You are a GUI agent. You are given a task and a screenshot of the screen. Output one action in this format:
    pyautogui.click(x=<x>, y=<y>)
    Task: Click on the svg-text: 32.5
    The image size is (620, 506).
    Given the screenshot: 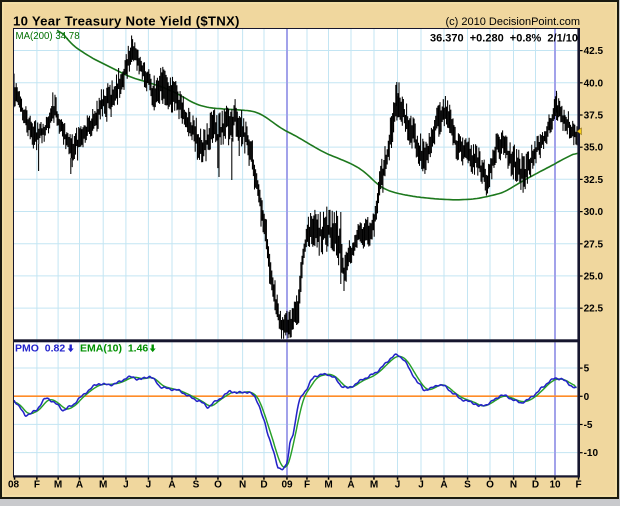 What is the action you would take?
    pyautogui.click(x=594, y=180)
    